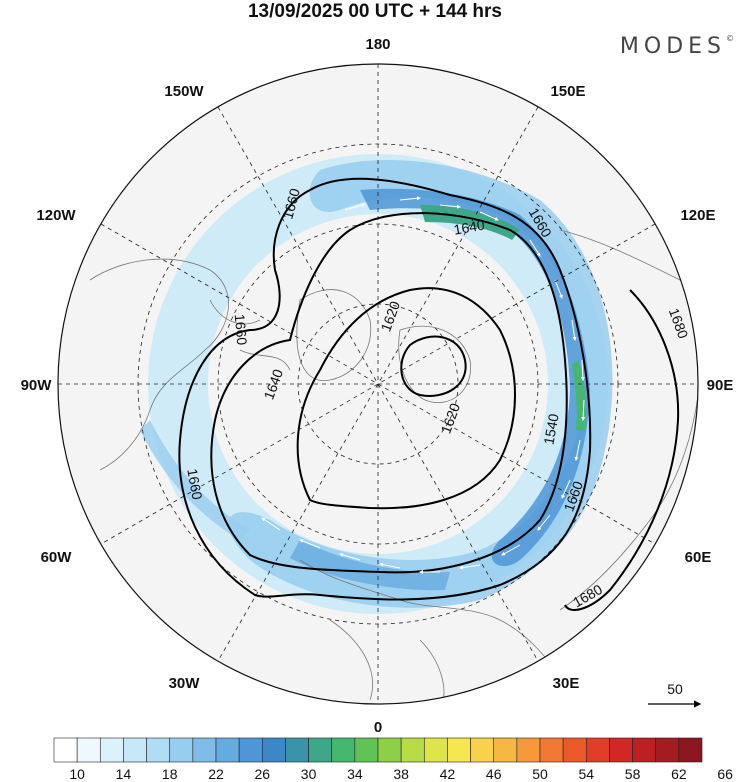 This screenshot has width=750, height=782. Describe the element at coordinates (698, 557) in the screenshot. I see `lon-label-60e: 60E` at that location.